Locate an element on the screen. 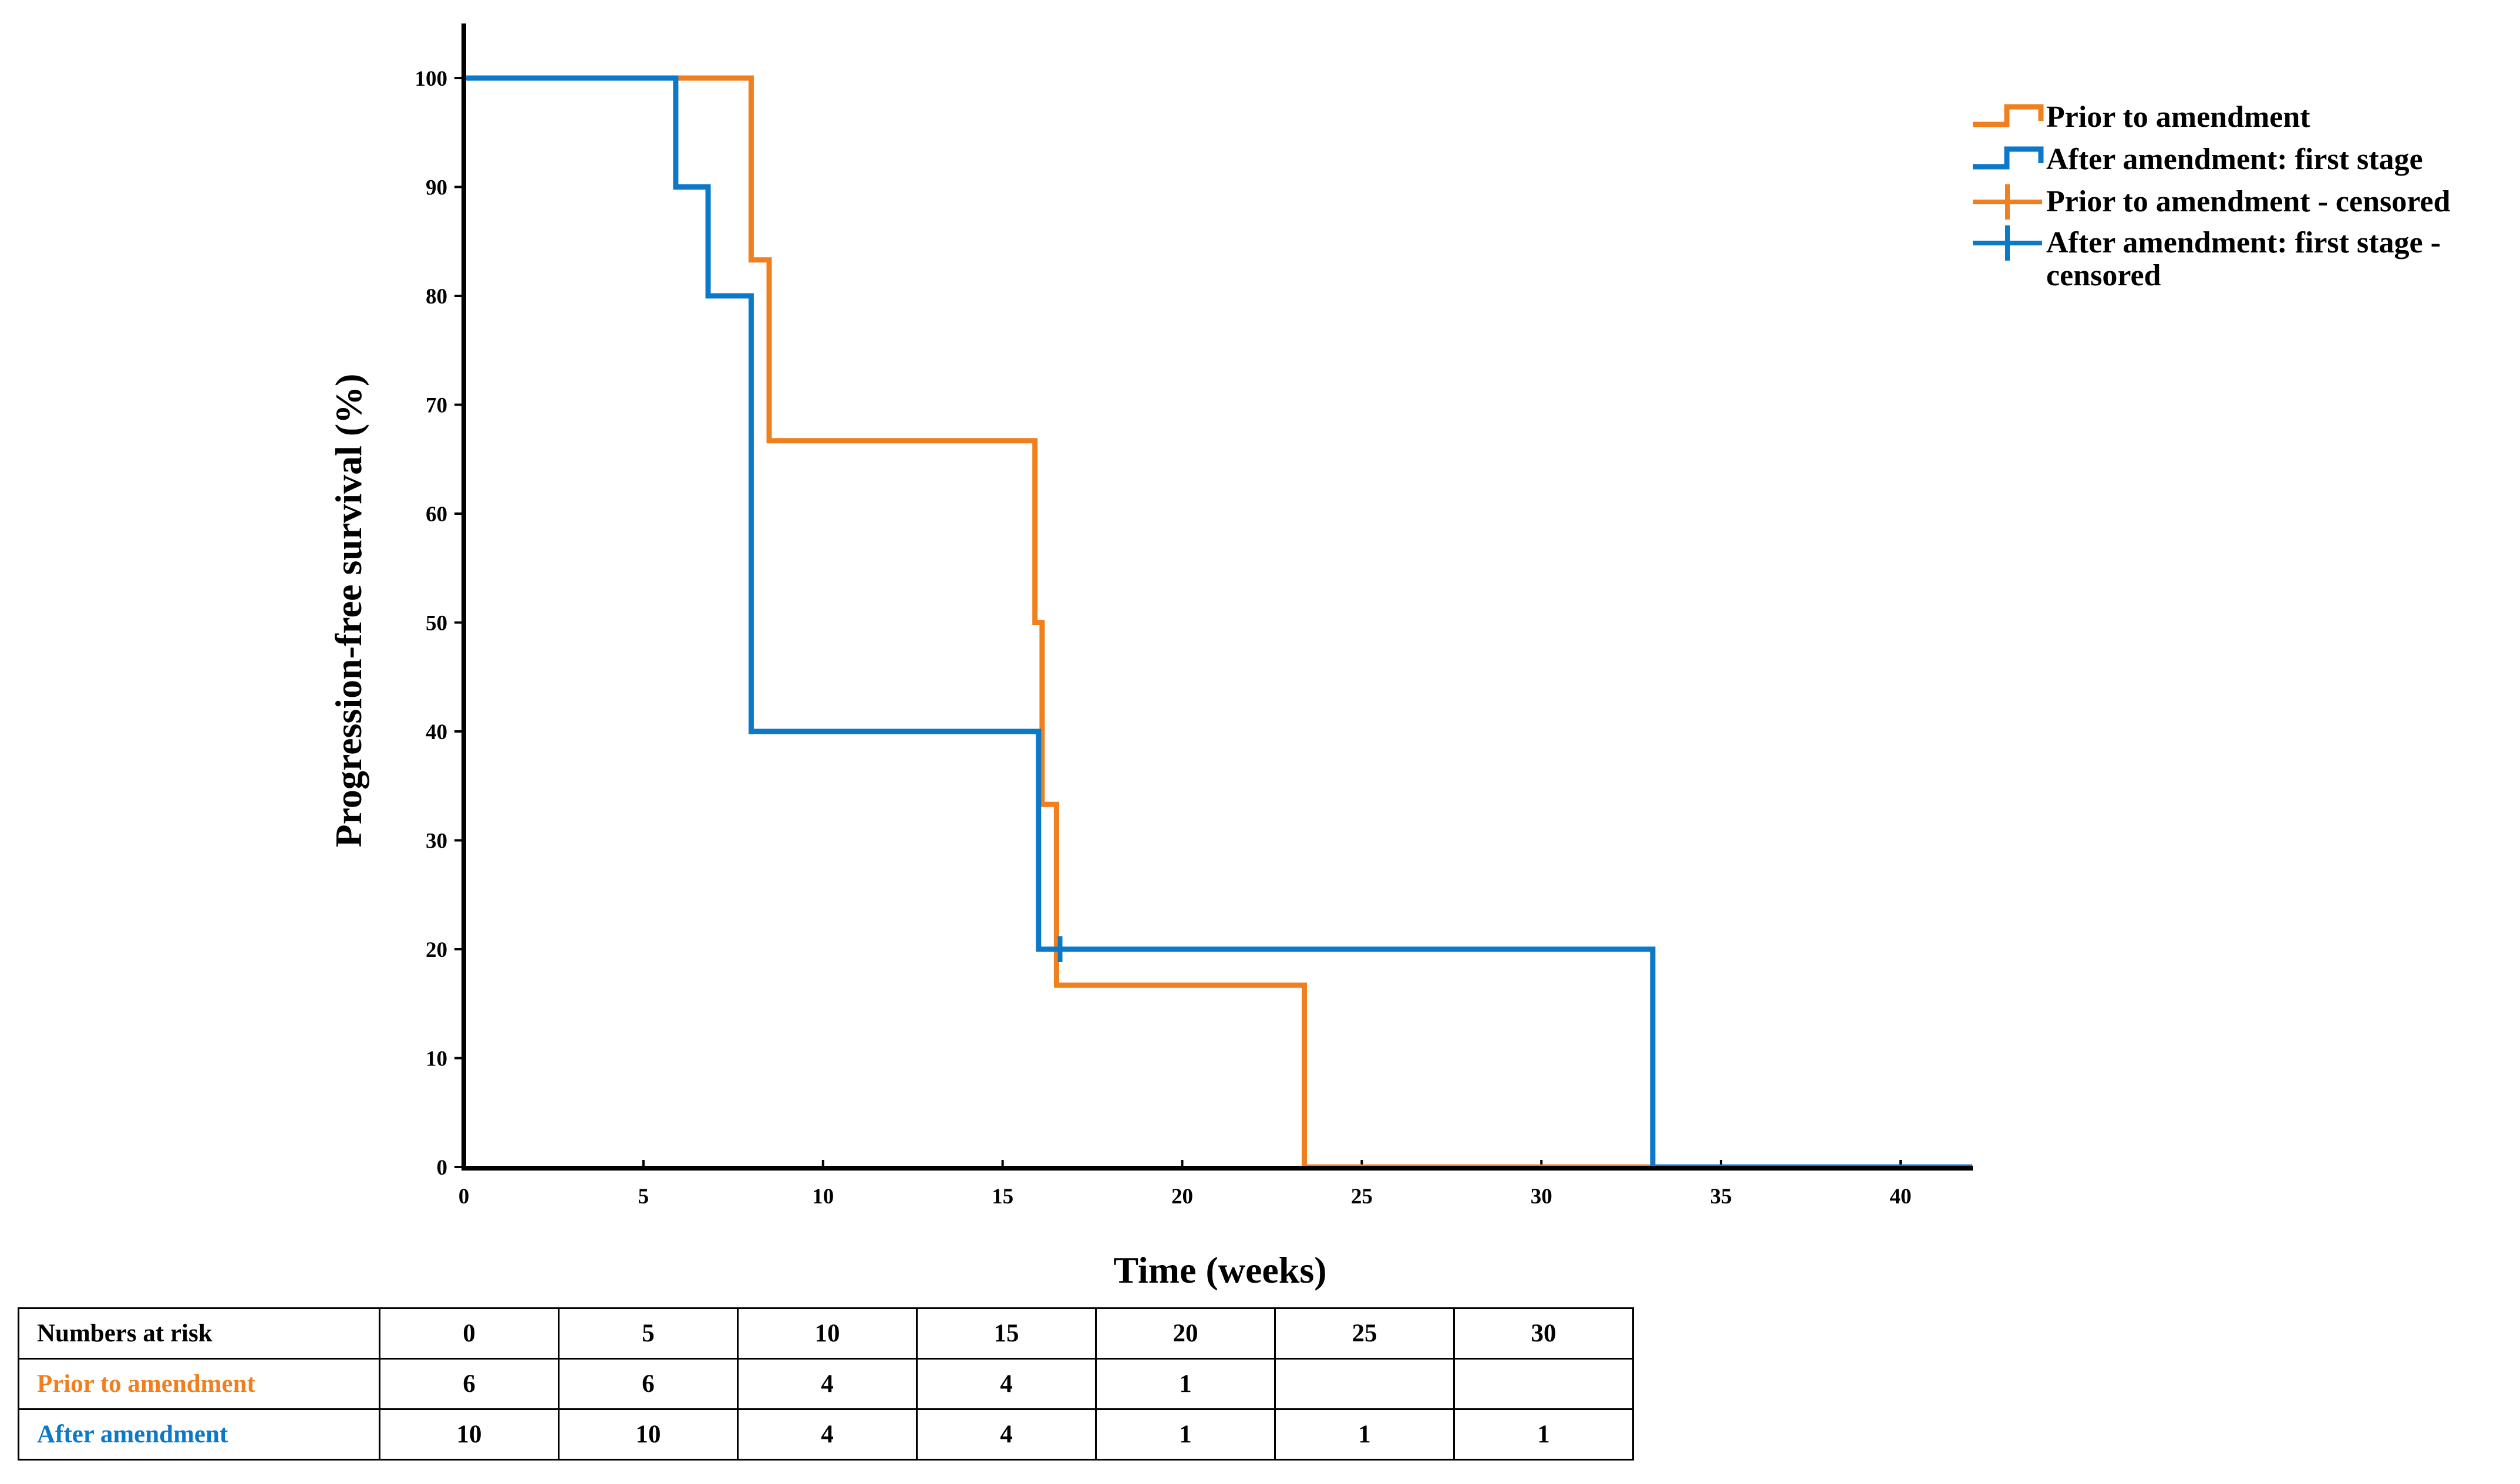  y-tick-label: 0 is located at coordinates (443, 1168).